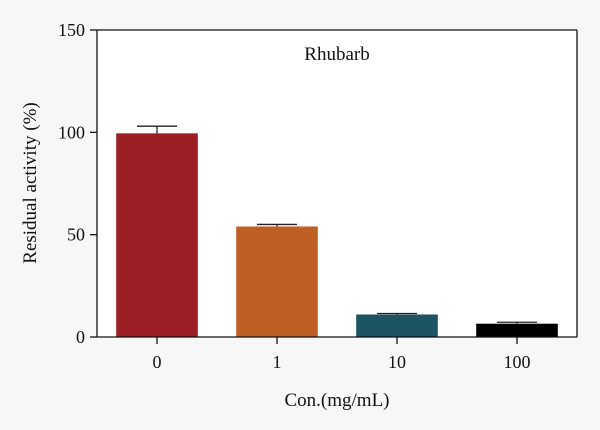 The width and height of the screenshot is (600, 430). What do you see at coordinates (157, 362) in the screenshot?
I see `x-tick-label: 0` at bounding box center [157, 362].